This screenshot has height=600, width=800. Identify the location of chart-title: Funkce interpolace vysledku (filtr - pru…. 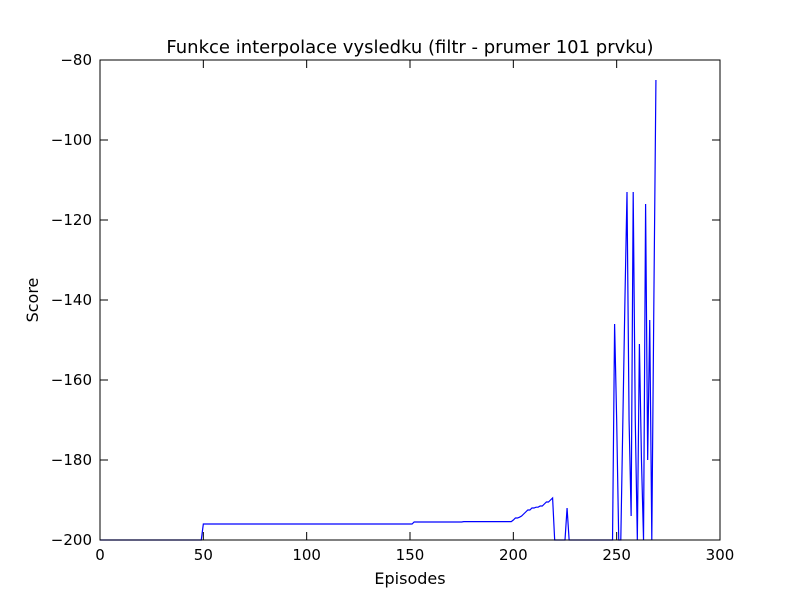
(409, 47).